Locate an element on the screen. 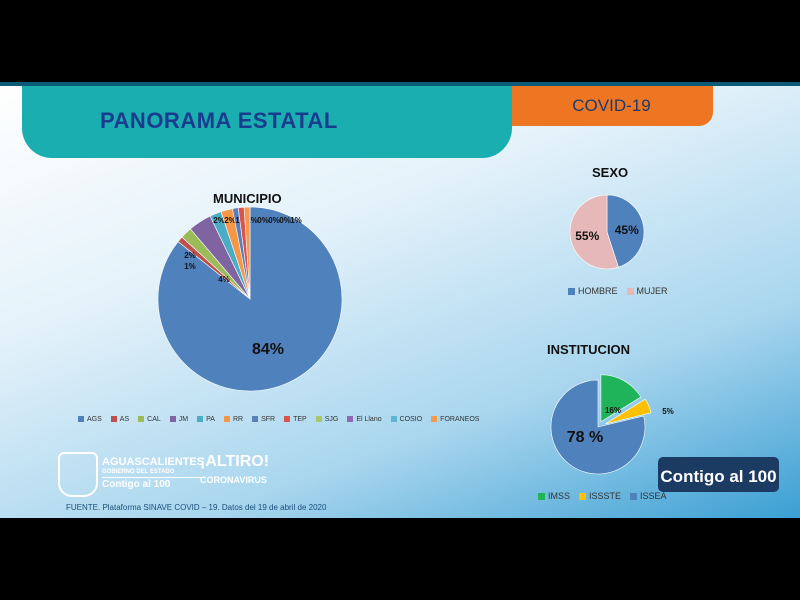  legend-item: FORANEOS is located at coordinates (455, 419).